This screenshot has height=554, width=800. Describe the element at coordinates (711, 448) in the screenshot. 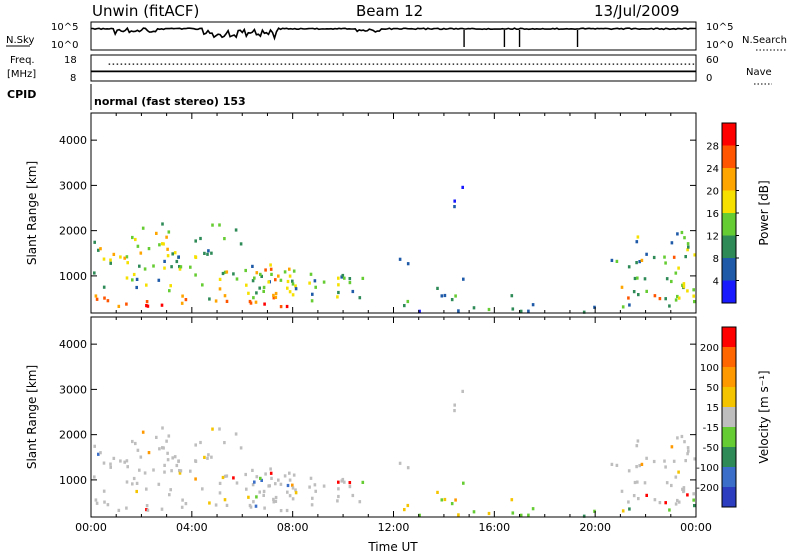

I see `colorbar-tick-label: -50` at that location.